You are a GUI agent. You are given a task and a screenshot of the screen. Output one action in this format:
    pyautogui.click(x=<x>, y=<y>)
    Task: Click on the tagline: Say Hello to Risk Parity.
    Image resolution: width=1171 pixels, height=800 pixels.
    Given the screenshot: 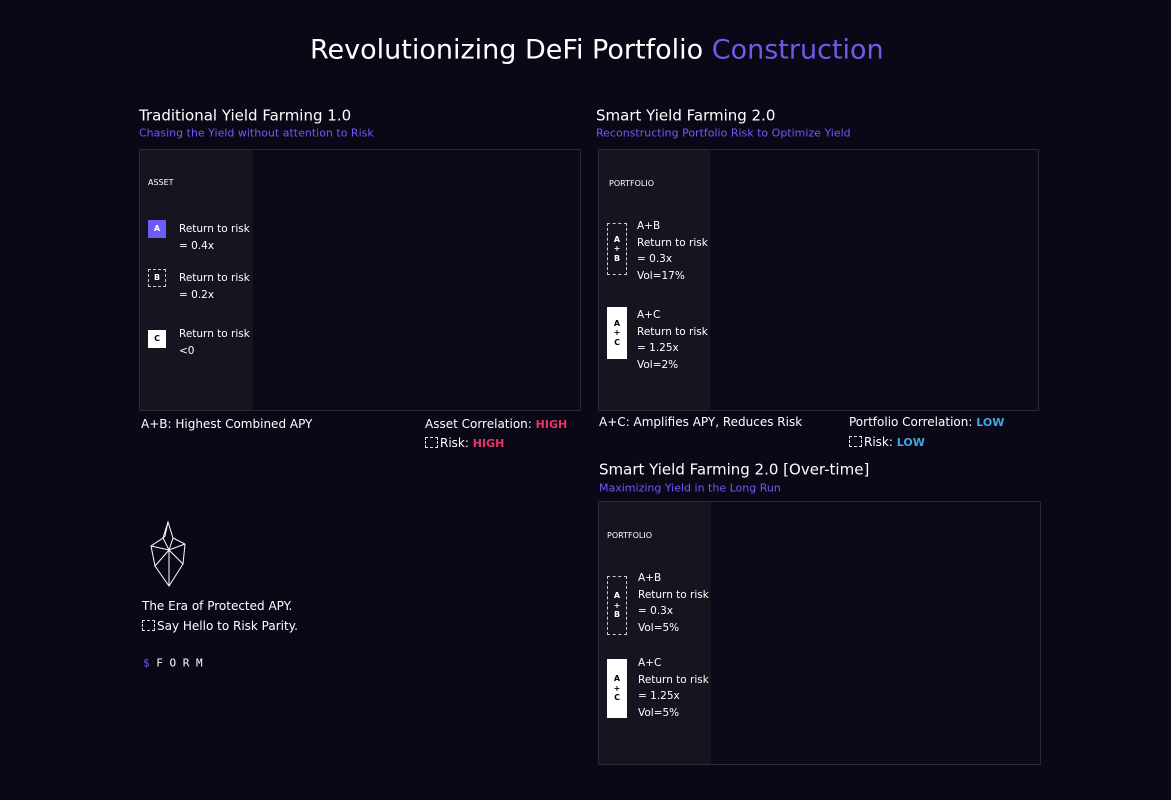 What is the action you would take?
    pyautogui.click(x=220, y=626)
    